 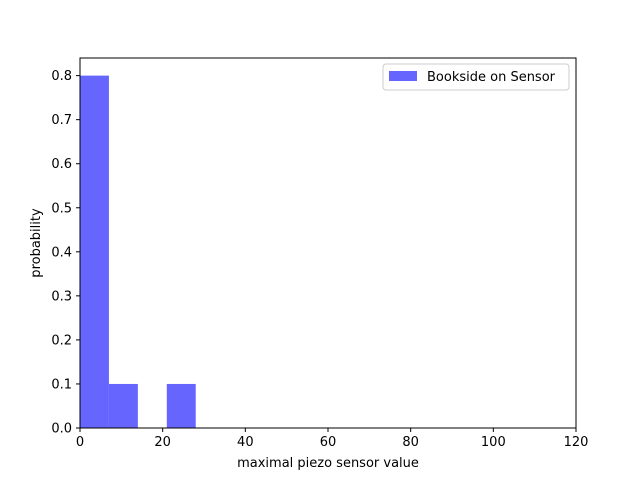 What do you see at coordinates (328, 463) in the screenshot?
I see `x-axis-label: maximal piezo sensor value` at bounding box center [328, 463].